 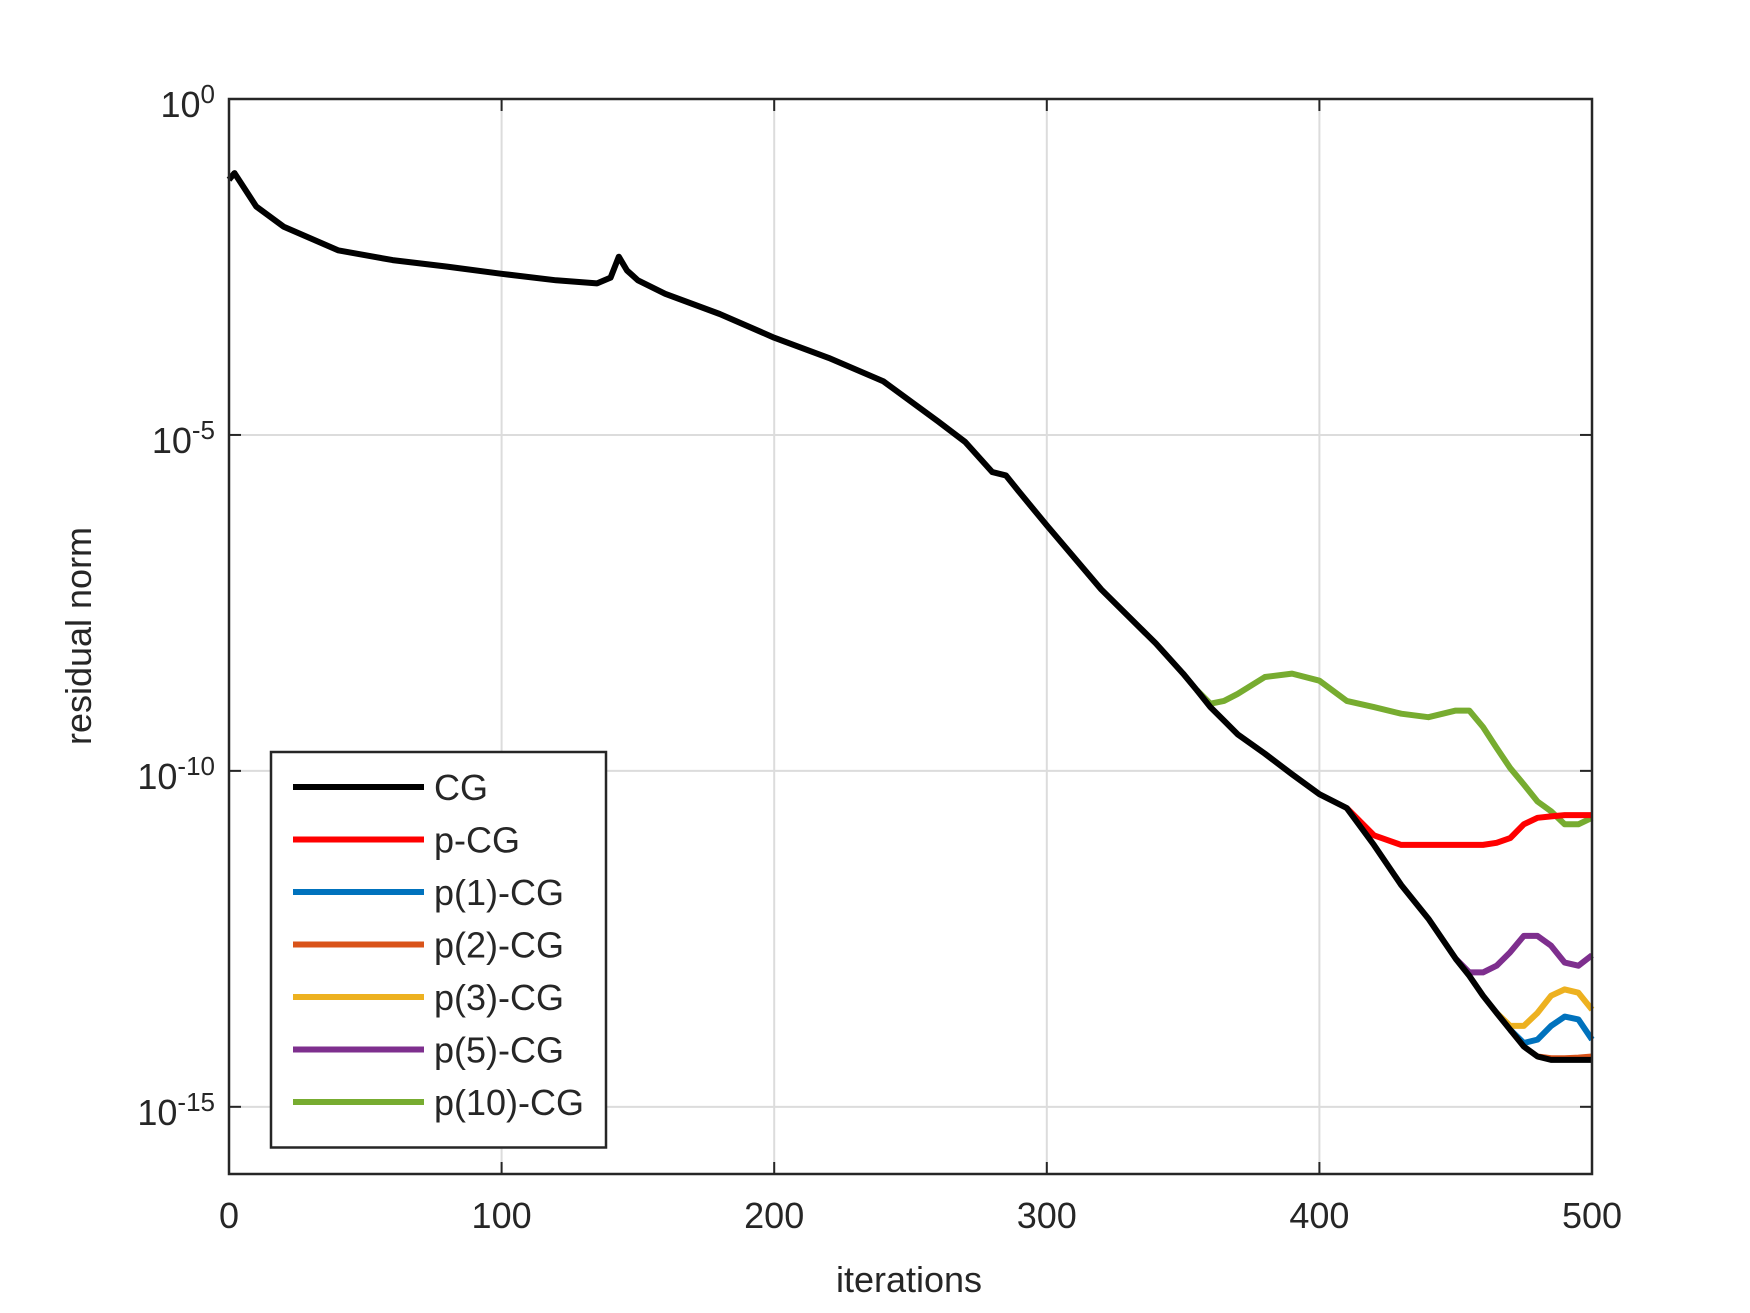 I want to click on x-tick-label: 100, so click(x=502, y=1215).